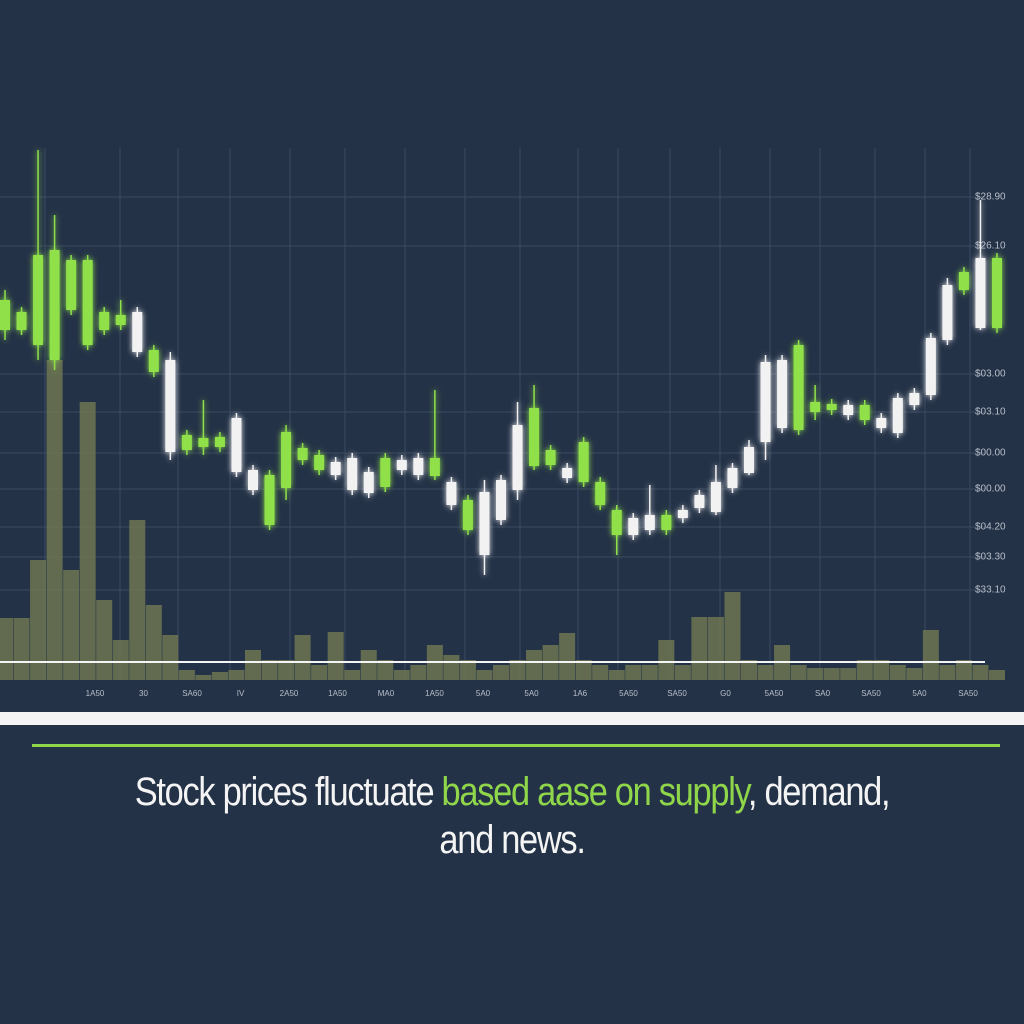 The height and width of the screenshot is (1024, 1024). Describe the element at coordinates (819, 792) in the screenshot. I see `caption-text: , demand,` at that location.